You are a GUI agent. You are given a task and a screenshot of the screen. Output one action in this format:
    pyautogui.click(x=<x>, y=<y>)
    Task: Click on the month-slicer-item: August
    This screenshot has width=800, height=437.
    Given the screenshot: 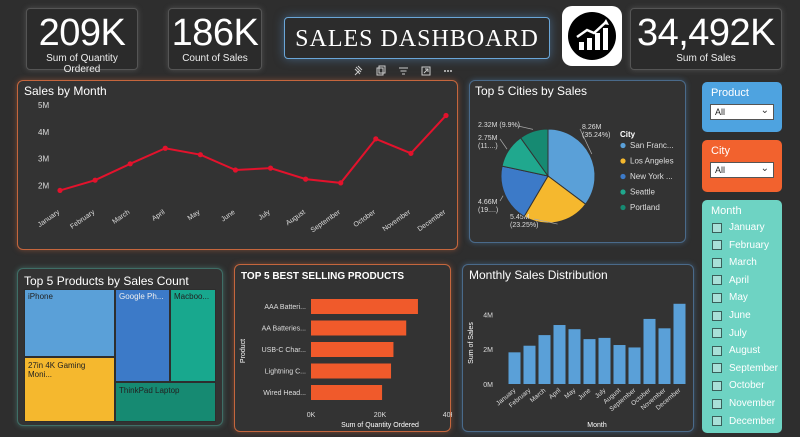 What is the action you would take?
    pyautogui.click(x=736, y=350)
    